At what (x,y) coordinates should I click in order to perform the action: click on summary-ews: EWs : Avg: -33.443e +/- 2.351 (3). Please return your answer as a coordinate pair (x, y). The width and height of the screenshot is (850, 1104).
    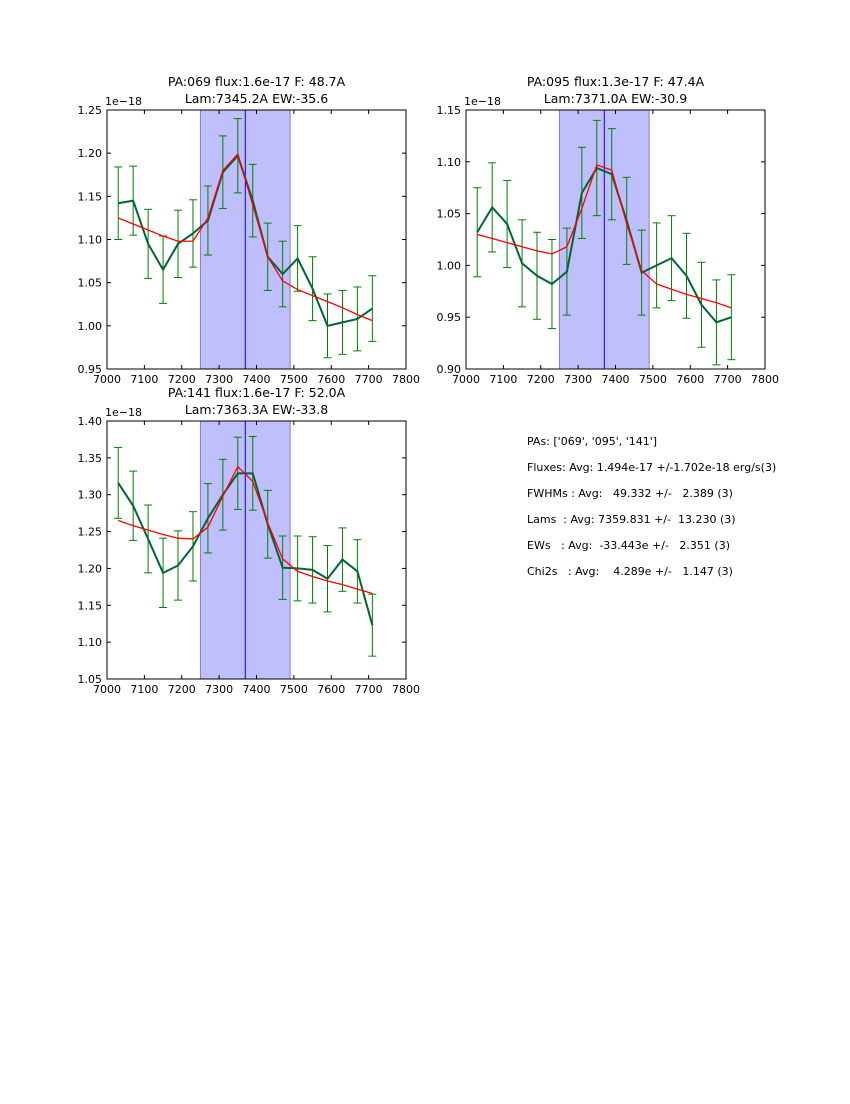
    Looking at the image, I should click on (628, 545).